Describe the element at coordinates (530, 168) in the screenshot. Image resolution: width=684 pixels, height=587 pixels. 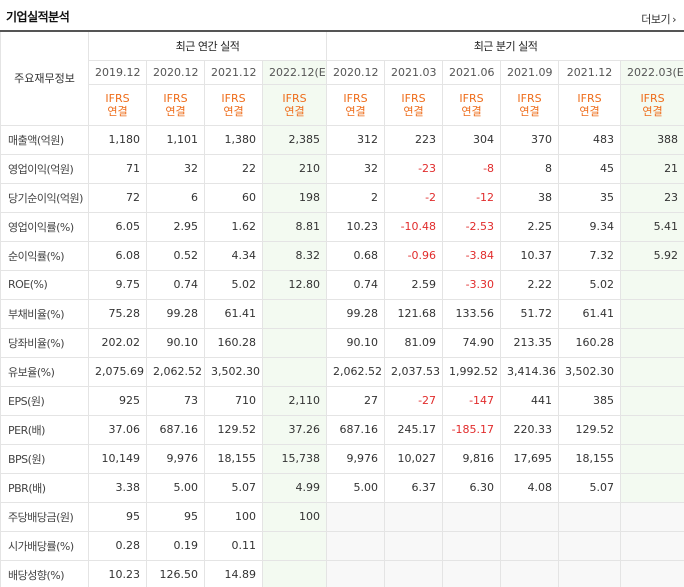
I see `table-cell: 8` at that location.